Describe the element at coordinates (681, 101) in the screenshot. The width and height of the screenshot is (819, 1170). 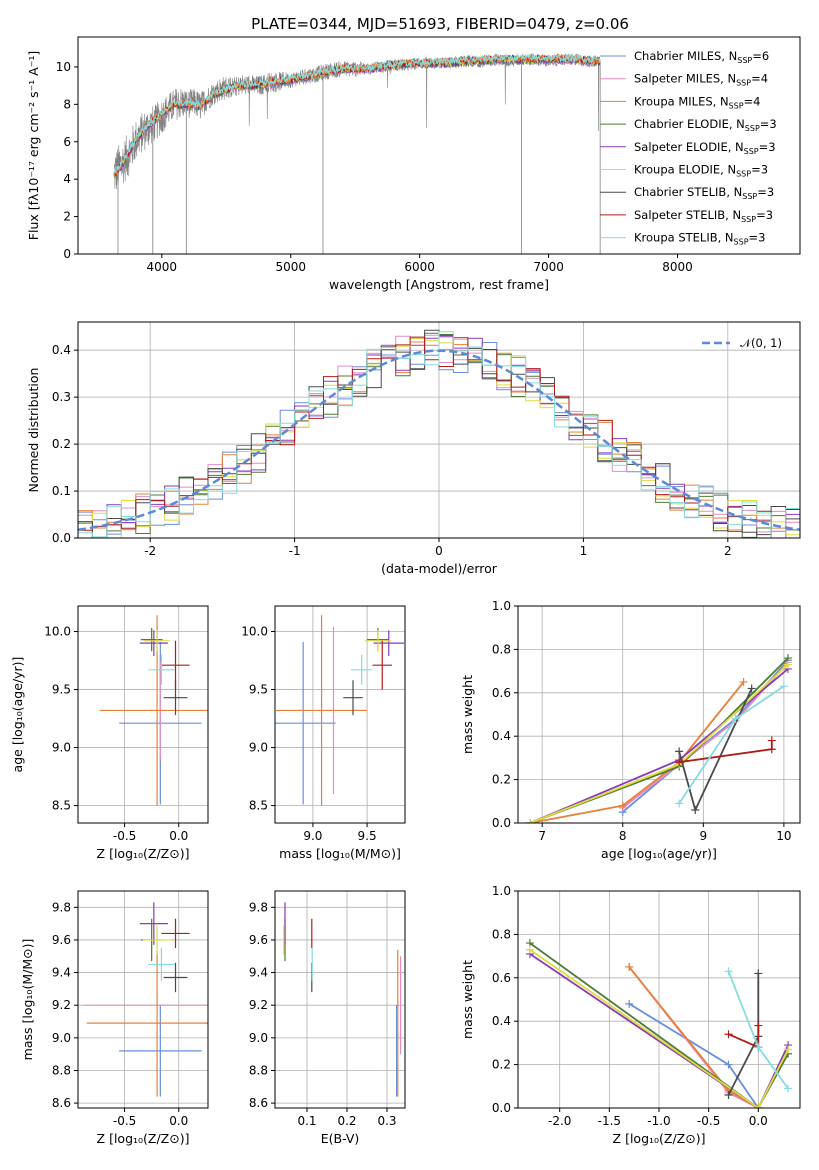
I see `legend-label-main: Kroupa MILES, N` at that location.